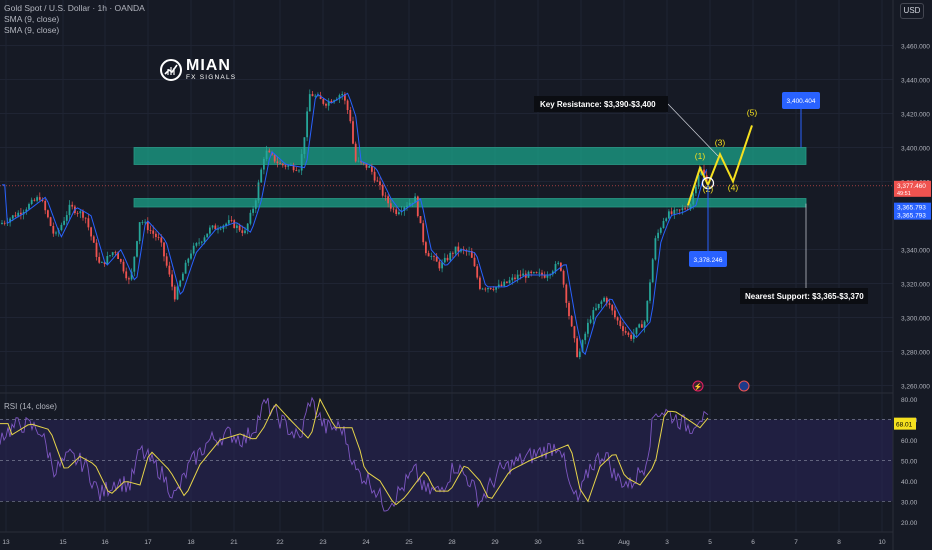 Image resolution: width=932 pixels, height=550 pixels. I want to click on x-tick-label: 25, so click(409, 542).